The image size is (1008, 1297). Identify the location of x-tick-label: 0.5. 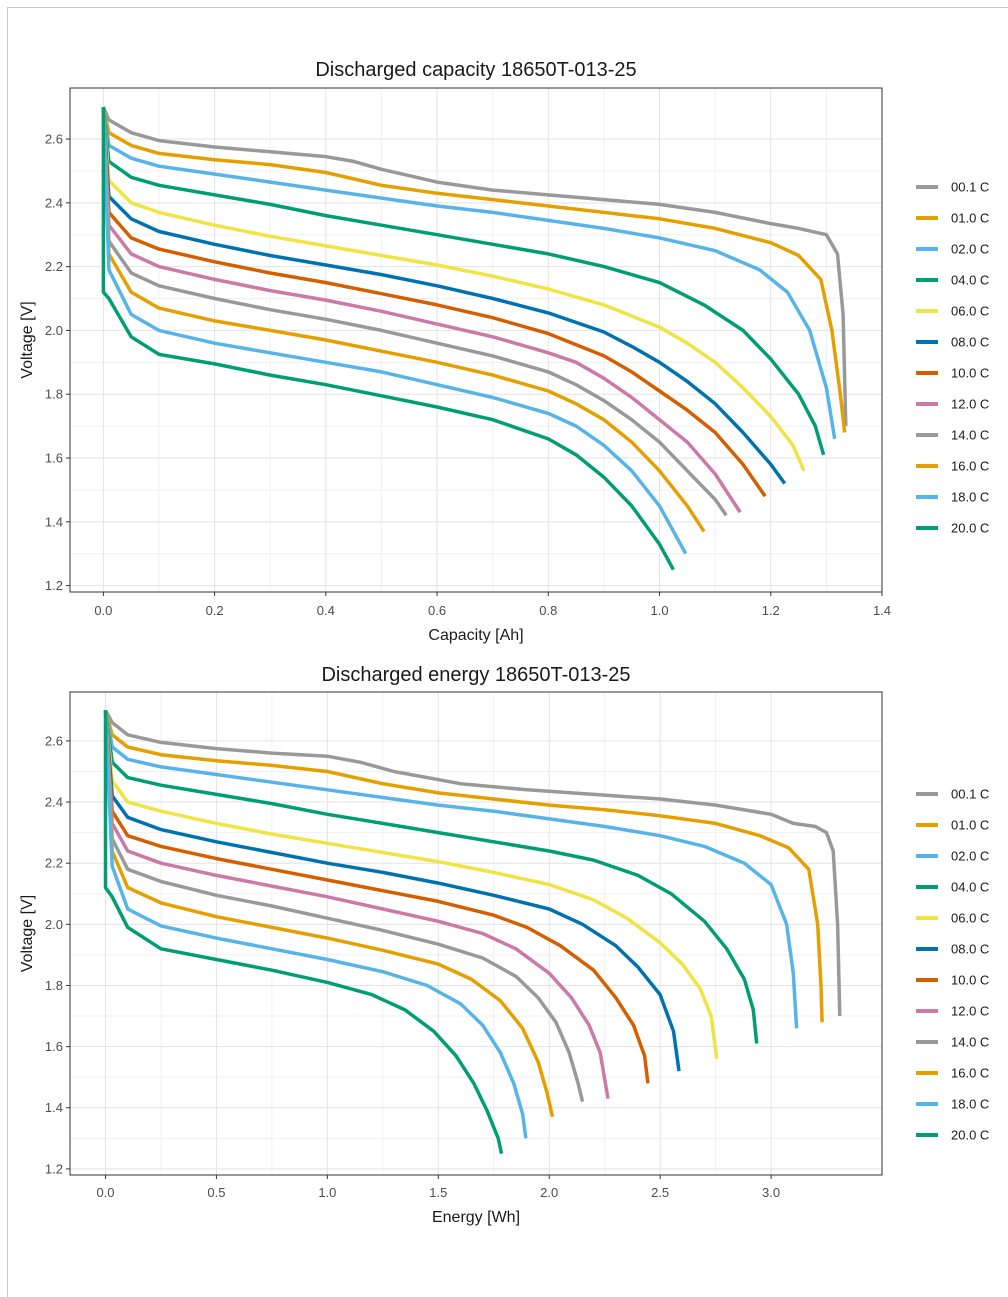
(216, 1192).